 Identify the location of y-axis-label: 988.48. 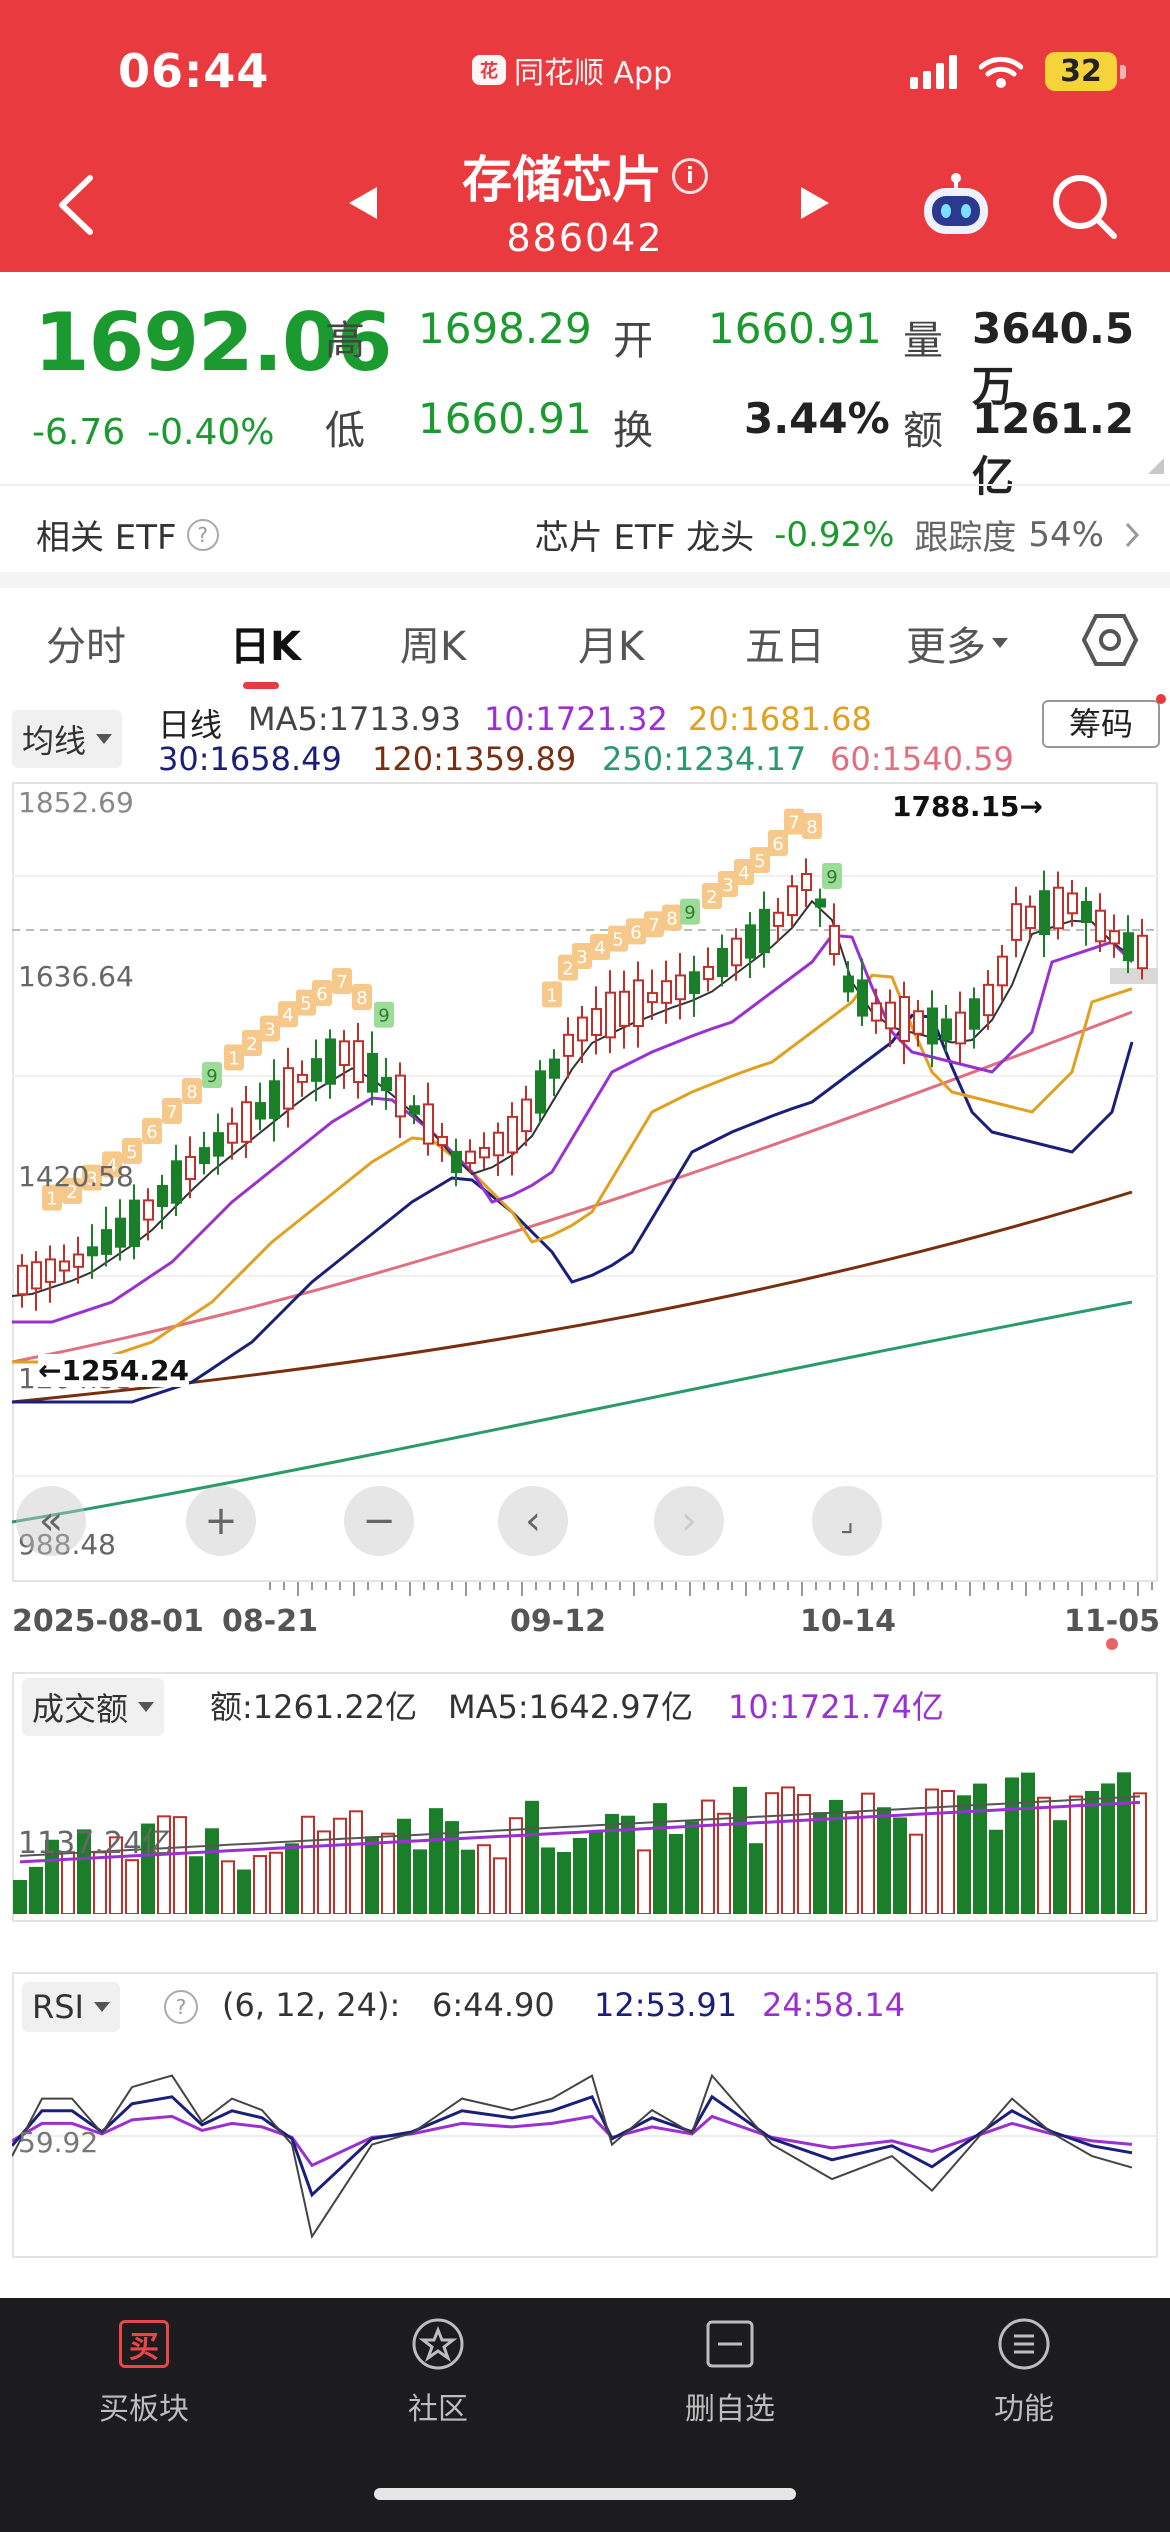
(67, 1544).